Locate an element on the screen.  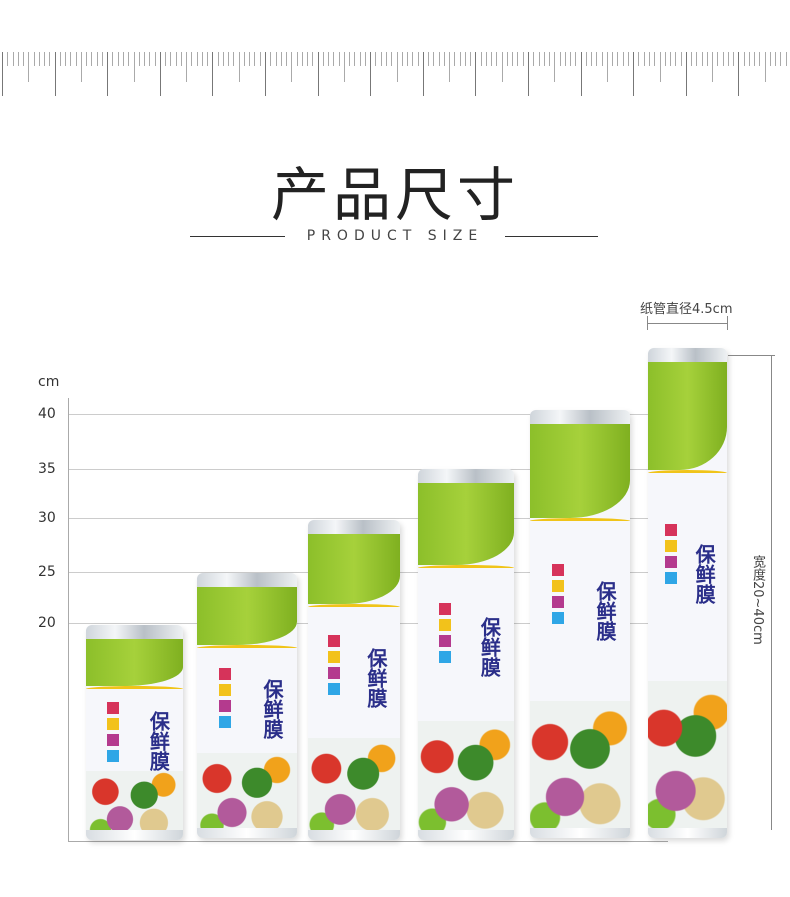
ruler-decoration is located at coordinates (395, 74).